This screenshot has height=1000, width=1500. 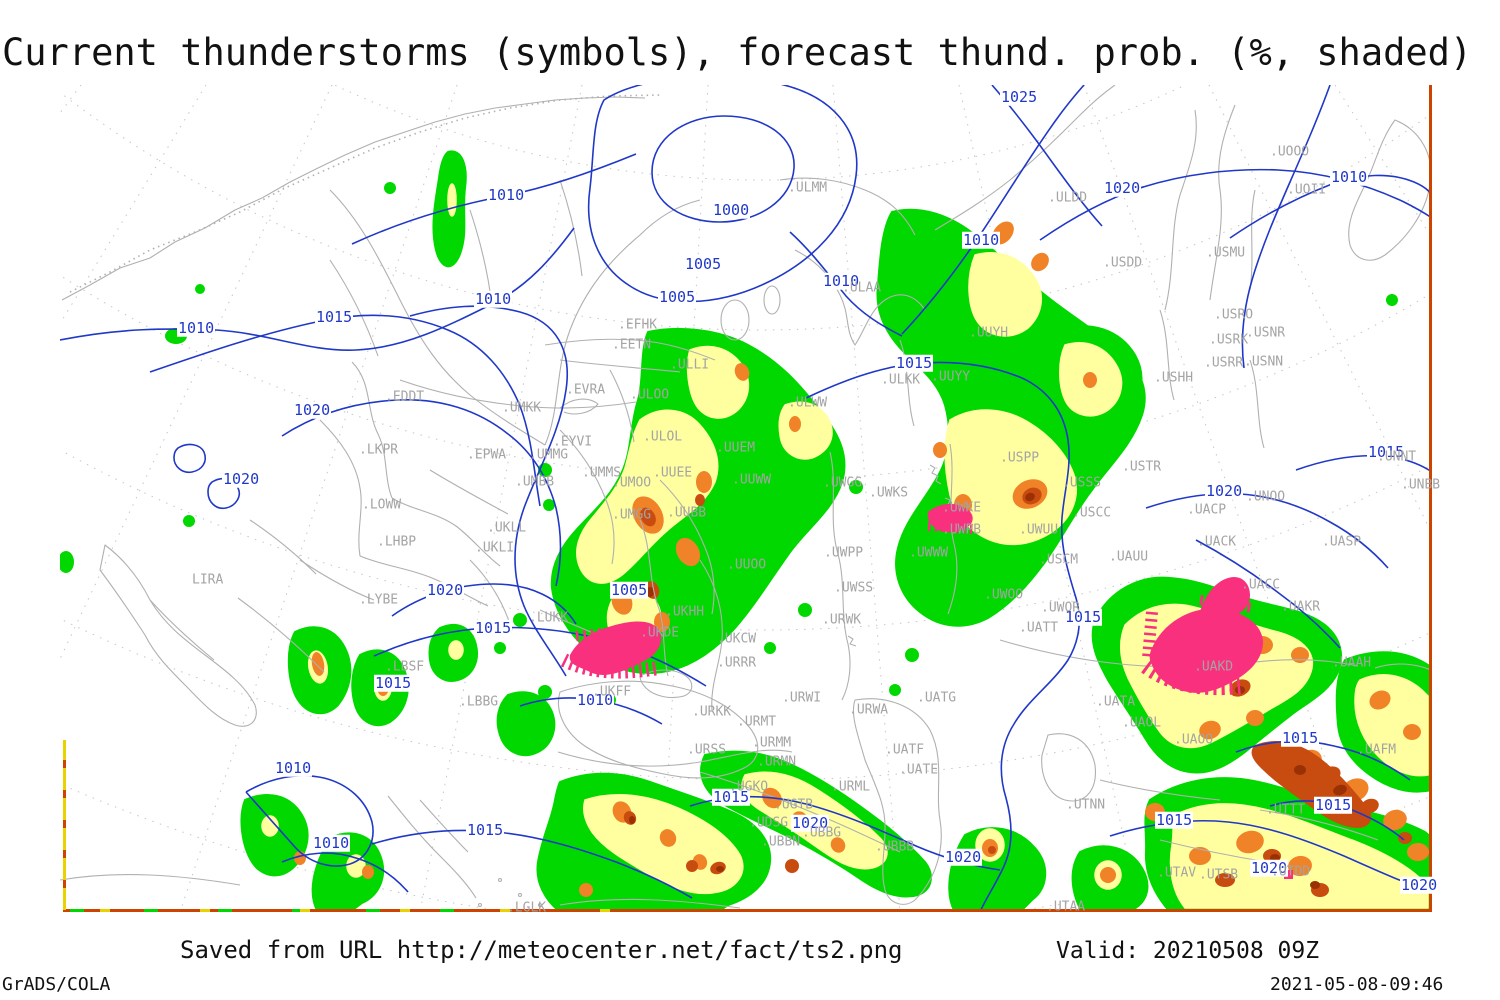 I want to click on station-label: .UUWW, so click(x=752, y=480).